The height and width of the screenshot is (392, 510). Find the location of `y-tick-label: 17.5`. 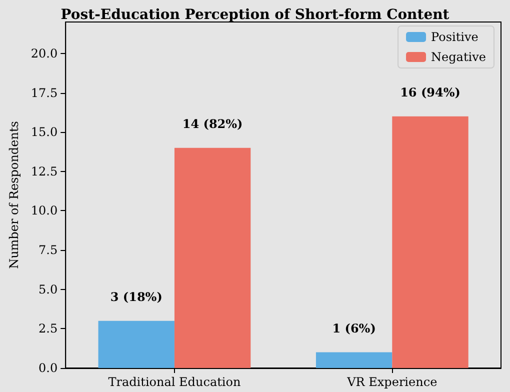

y-tick-label: 17.5 is located at coordinates (44, 93).